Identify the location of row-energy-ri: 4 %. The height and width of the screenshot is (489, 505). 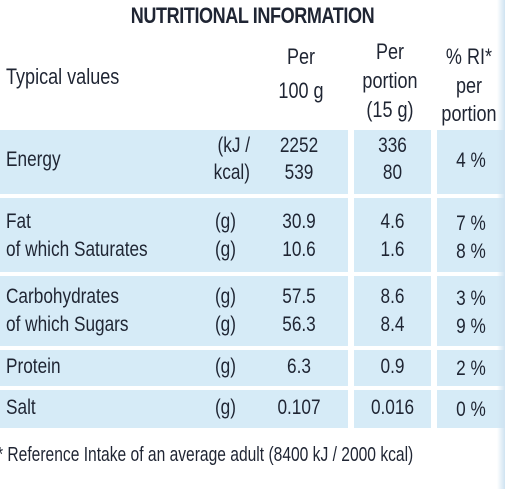
(471, 160).